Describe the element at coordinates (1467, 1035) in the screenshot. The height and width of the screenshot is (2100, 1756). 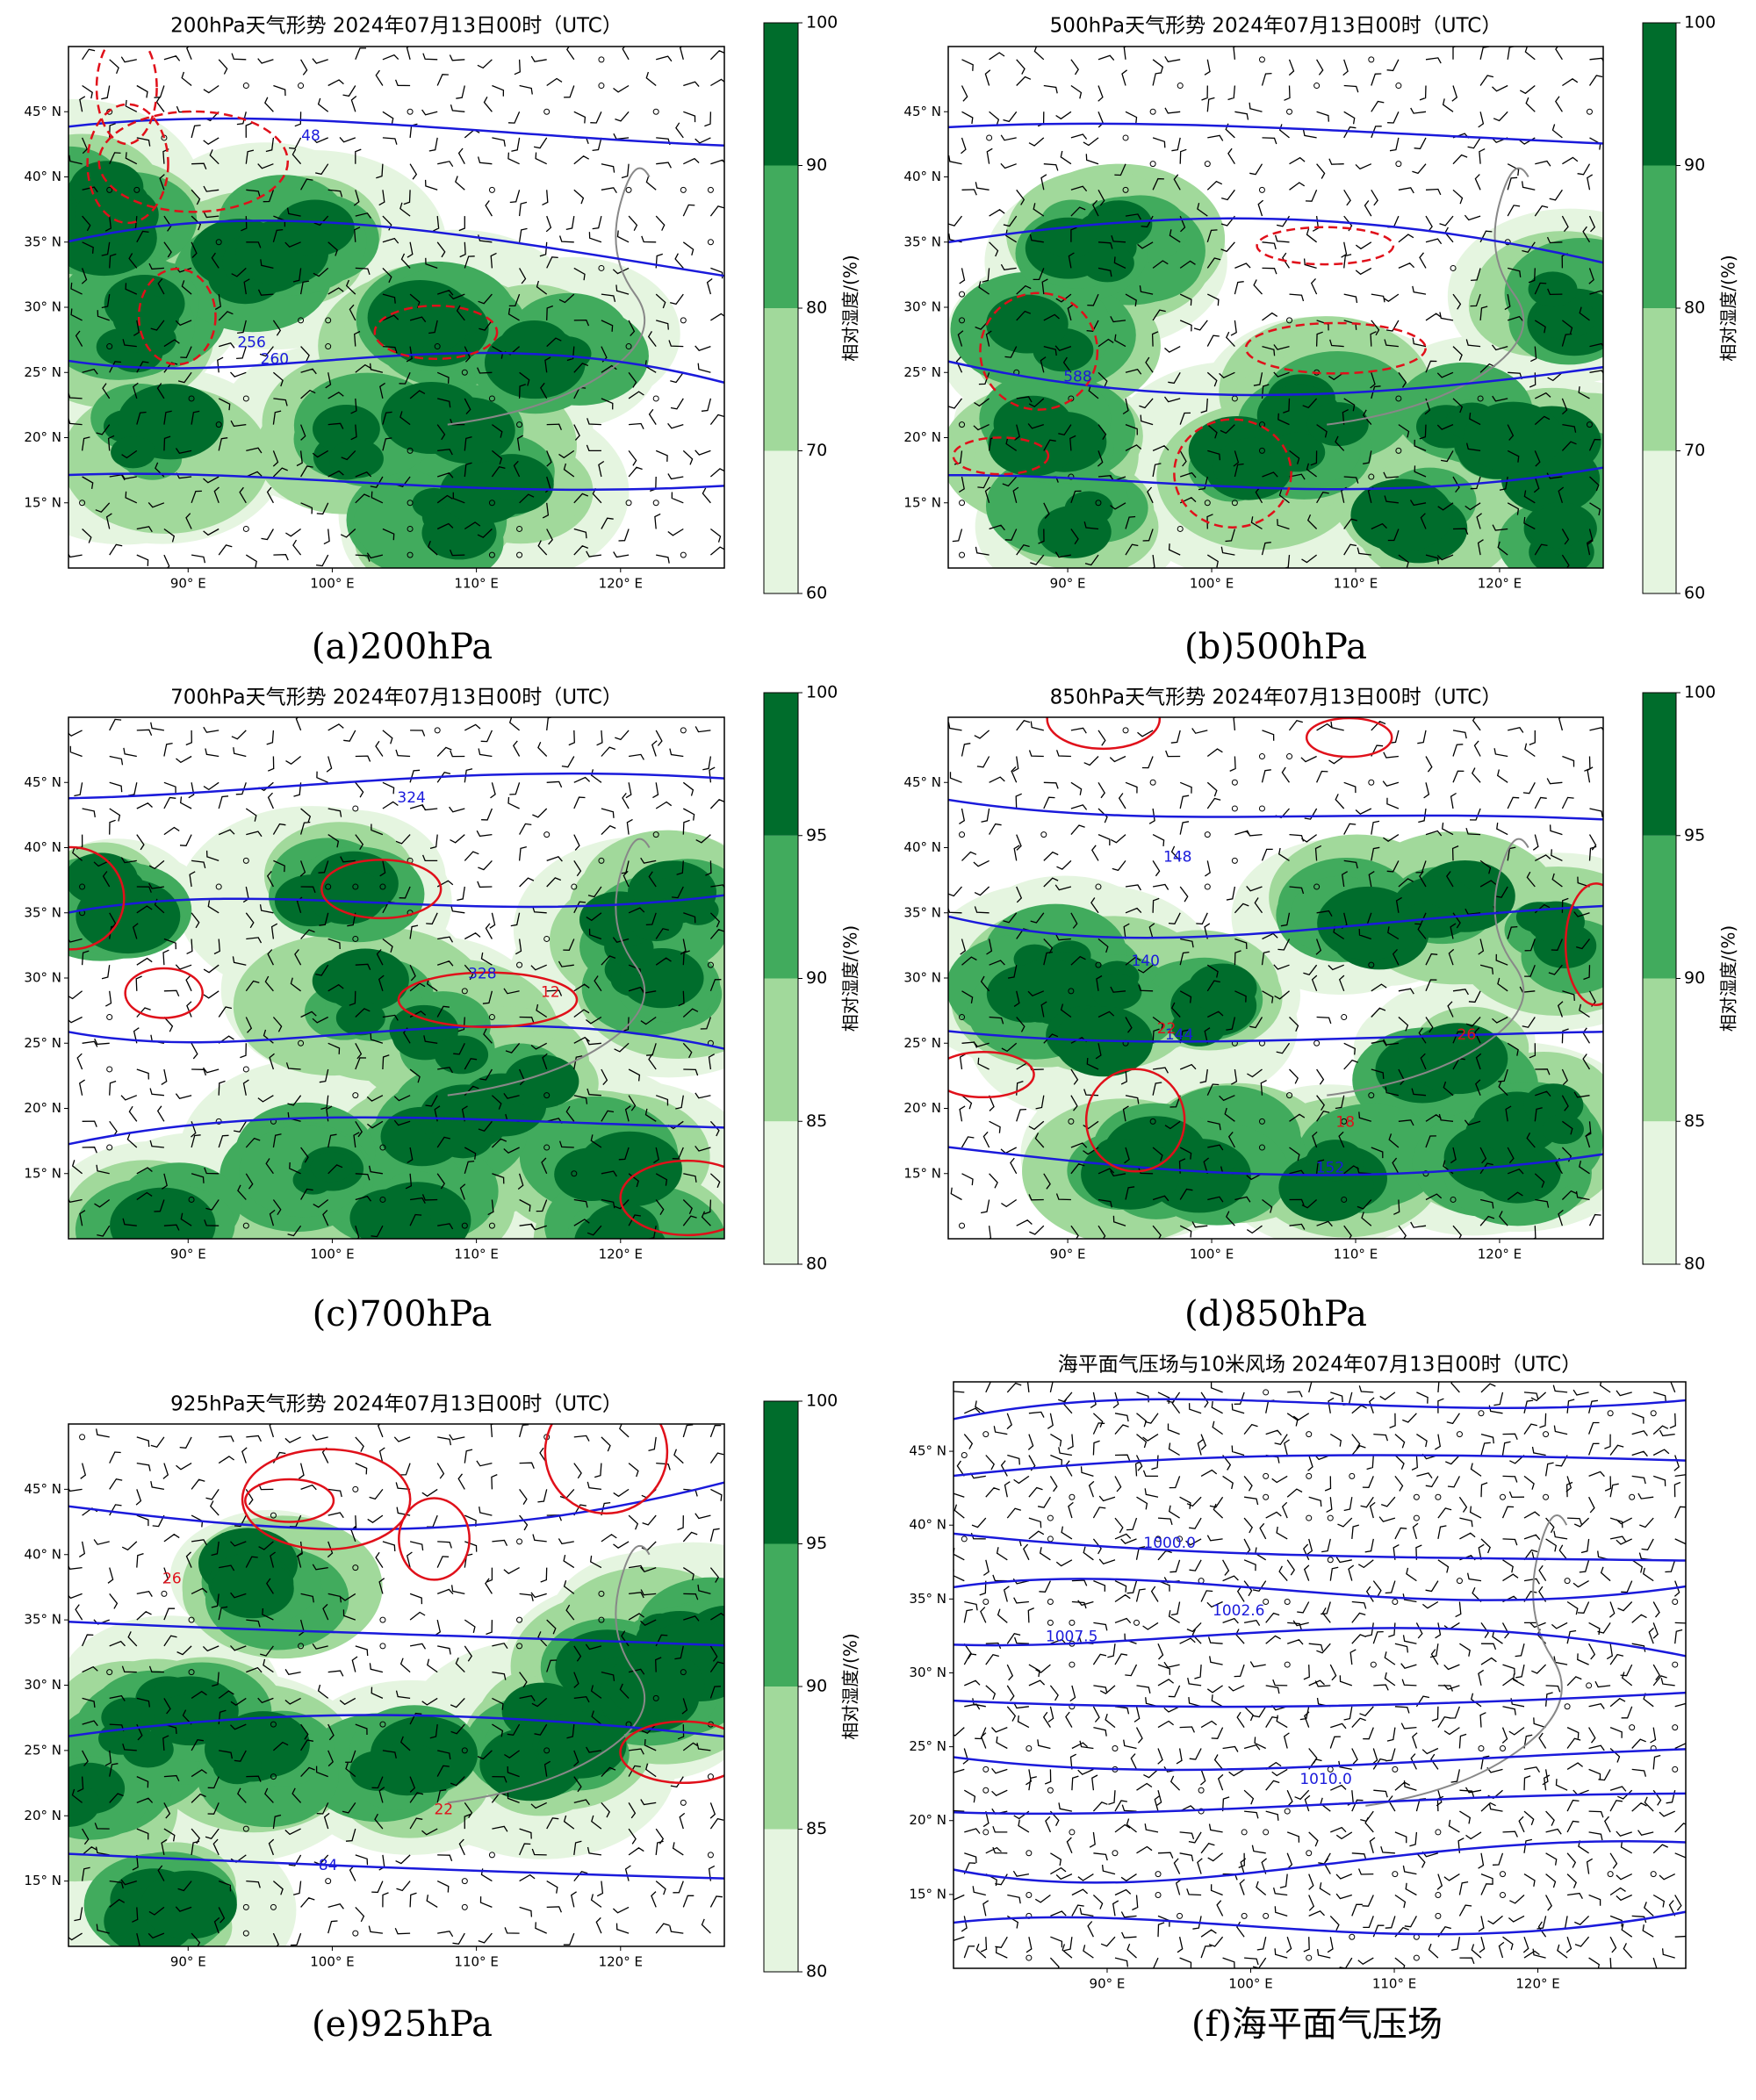
I see `contour-label: 26` at that location.